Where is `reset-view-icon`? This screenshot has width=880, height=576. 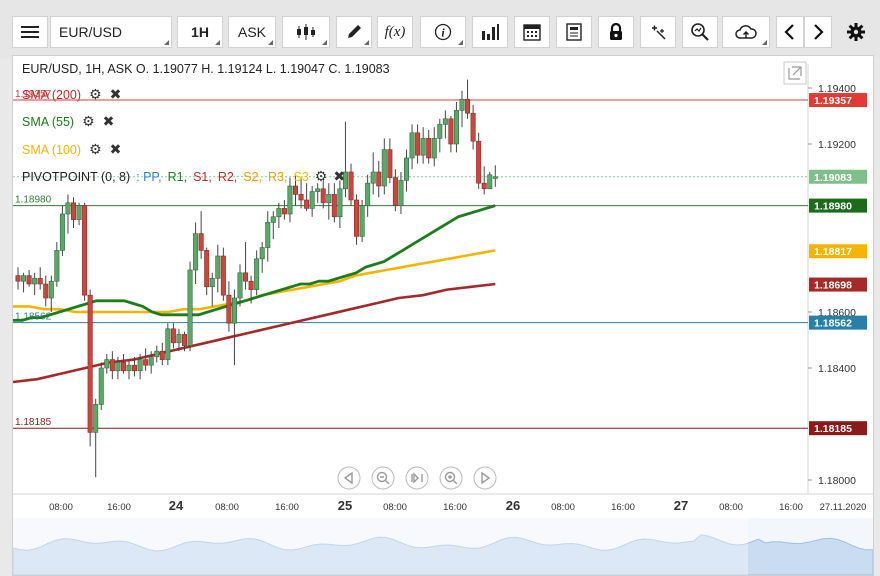 reset-view-icon is located at coordinates (417, 478).